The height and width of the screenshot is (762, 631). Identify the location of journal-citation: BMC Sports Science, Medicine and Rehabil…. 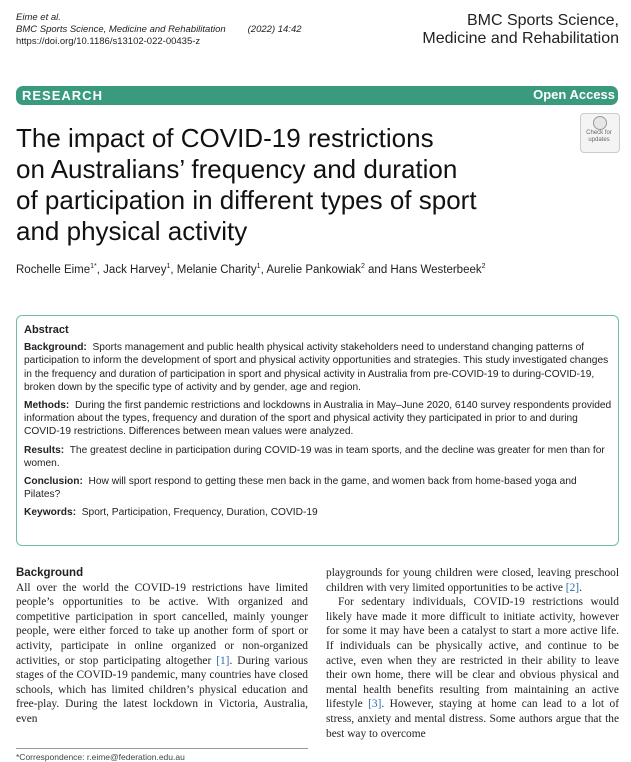
(121, 29).